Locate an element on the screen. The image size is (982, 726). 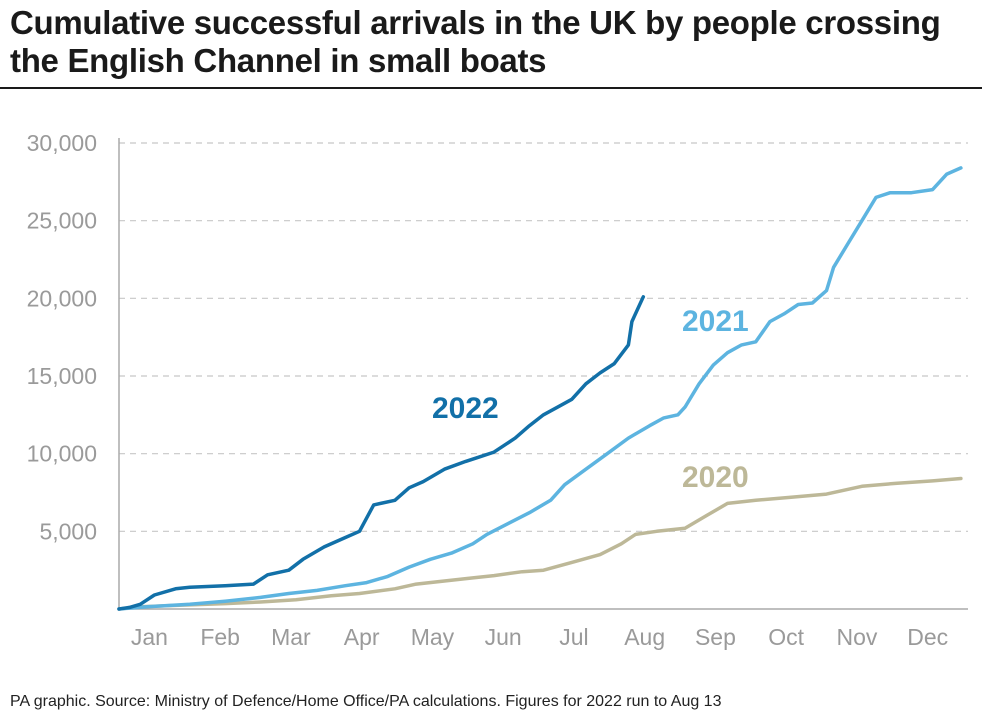
y-tick-label: 20,000 is located at coordinates (62, 298).